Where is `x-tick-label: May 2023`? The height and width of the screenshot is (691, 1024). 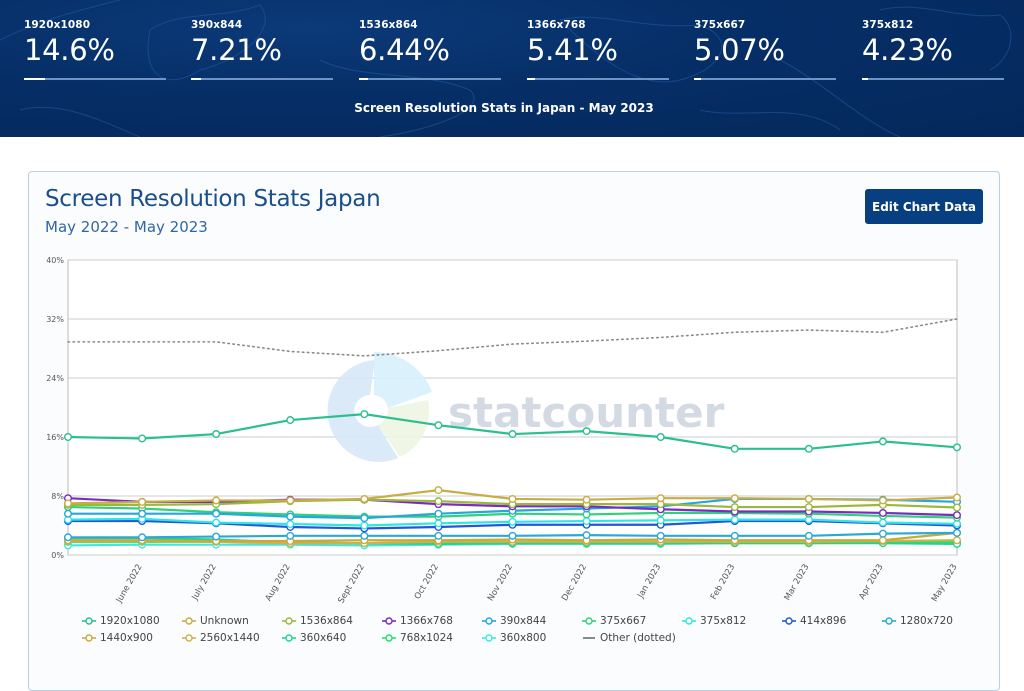 x-tick-label: May 2023 is located at coordinates (945, 583).